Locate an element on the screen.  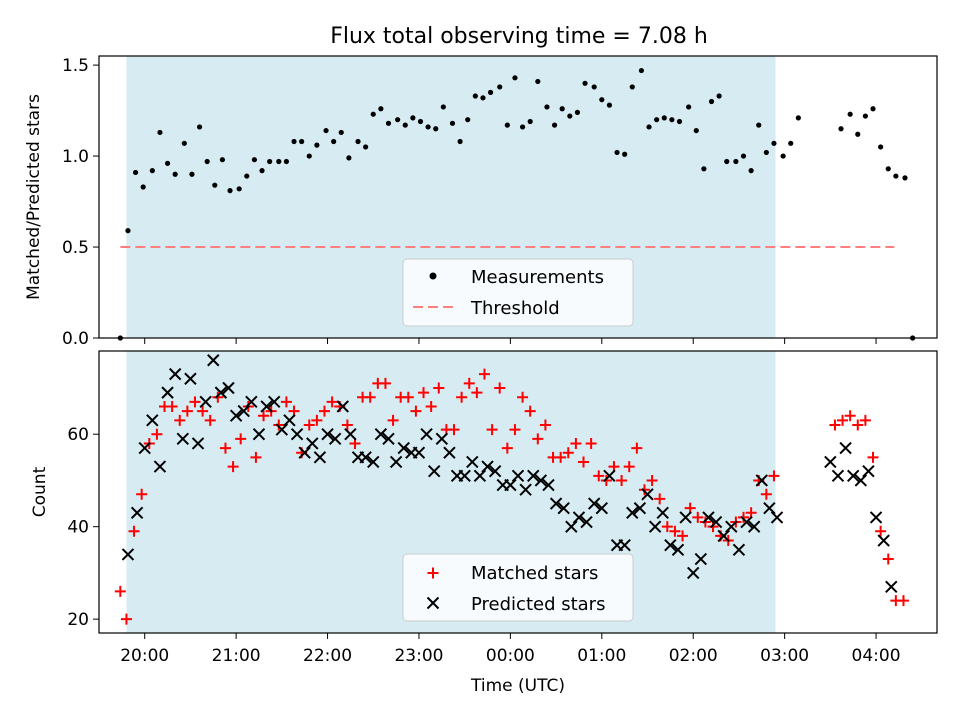
ratio-y-tick-label: 0.5 is located at coordinates (75, 248).